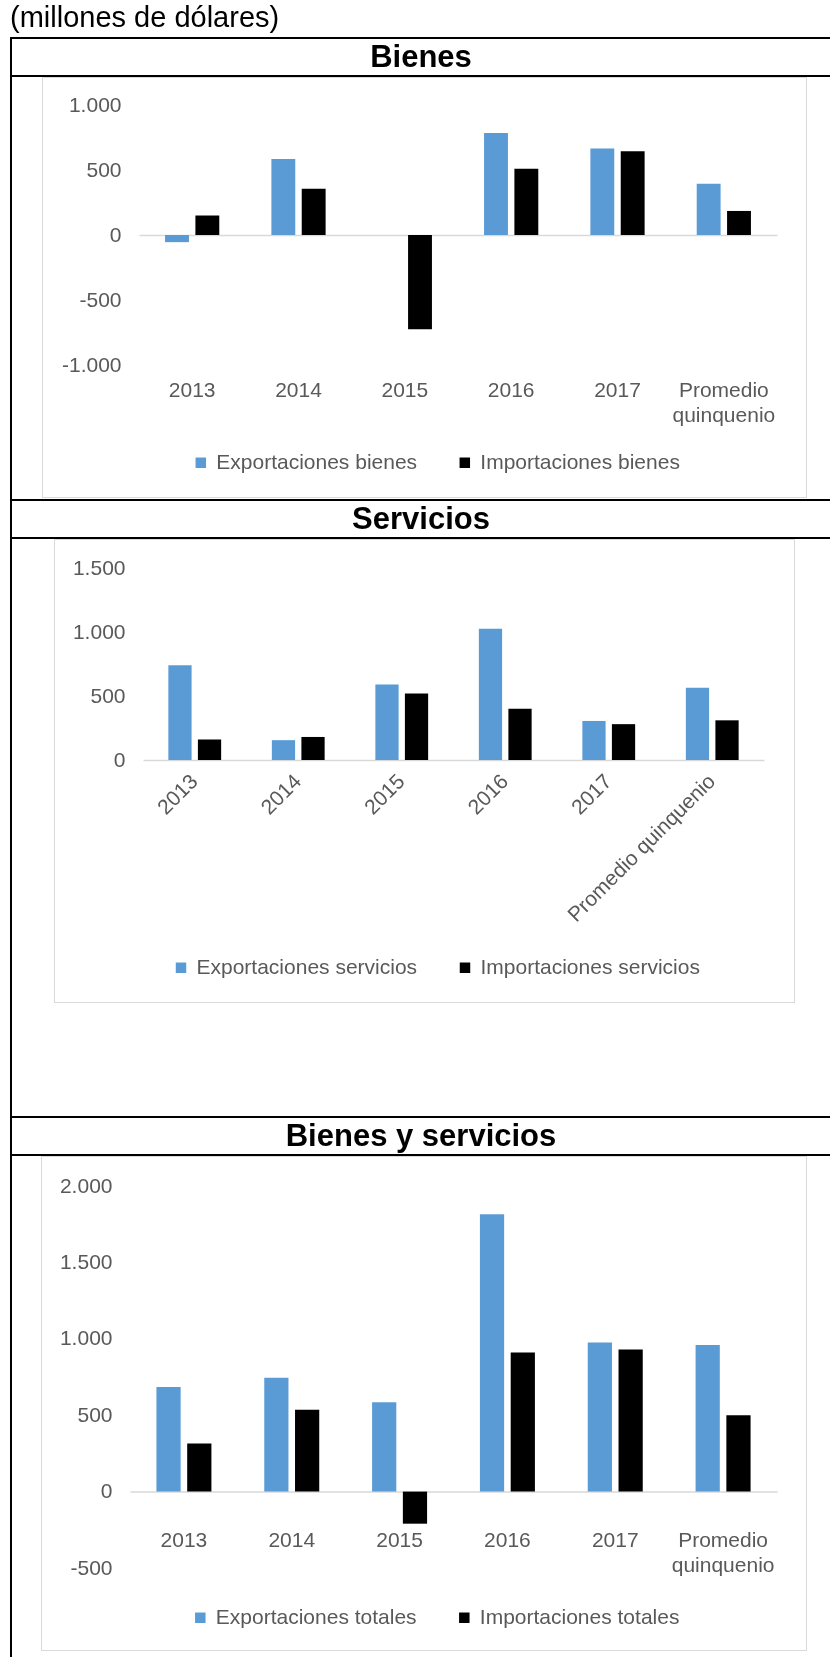  I want to click on legend-label: Importaciones bienes, so click(580, 461).